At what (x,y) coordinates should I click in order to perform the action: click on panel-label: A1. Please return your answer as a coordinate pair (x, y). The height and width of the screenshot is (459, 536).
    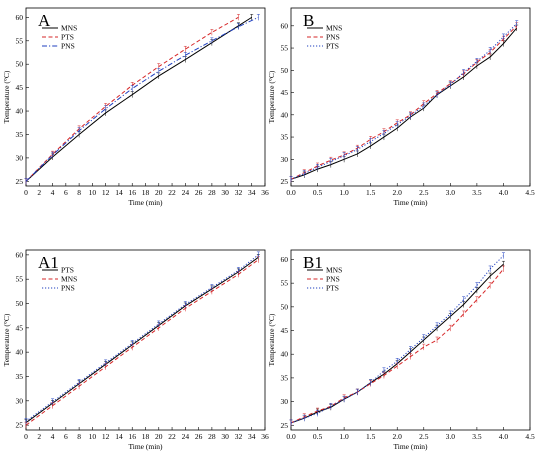
    Looking at the image, I should click on (48, 262).